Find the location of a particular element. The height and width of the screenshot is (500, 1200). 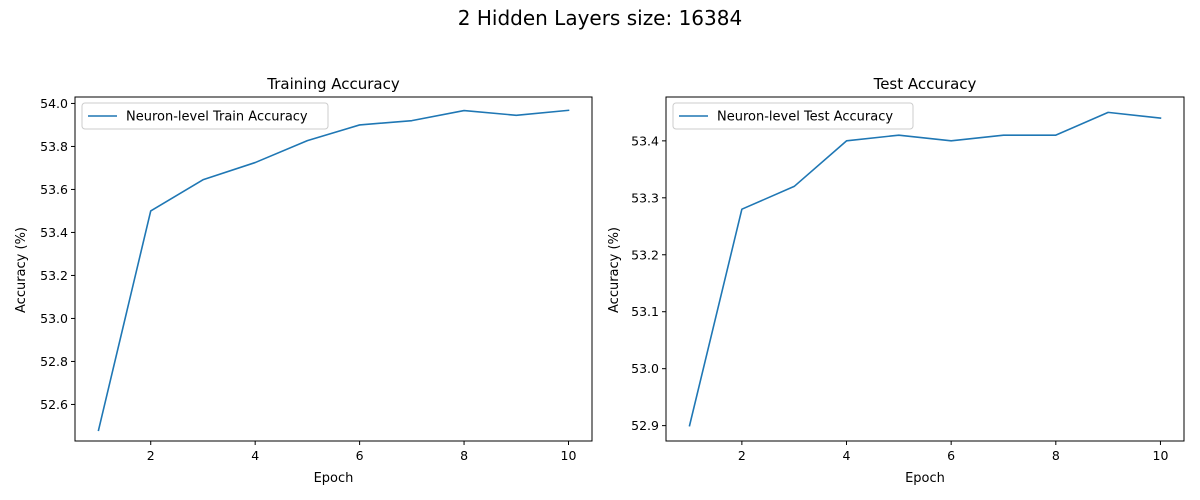

y-tick-label: 53.6 is located at coordinates (54, 189).